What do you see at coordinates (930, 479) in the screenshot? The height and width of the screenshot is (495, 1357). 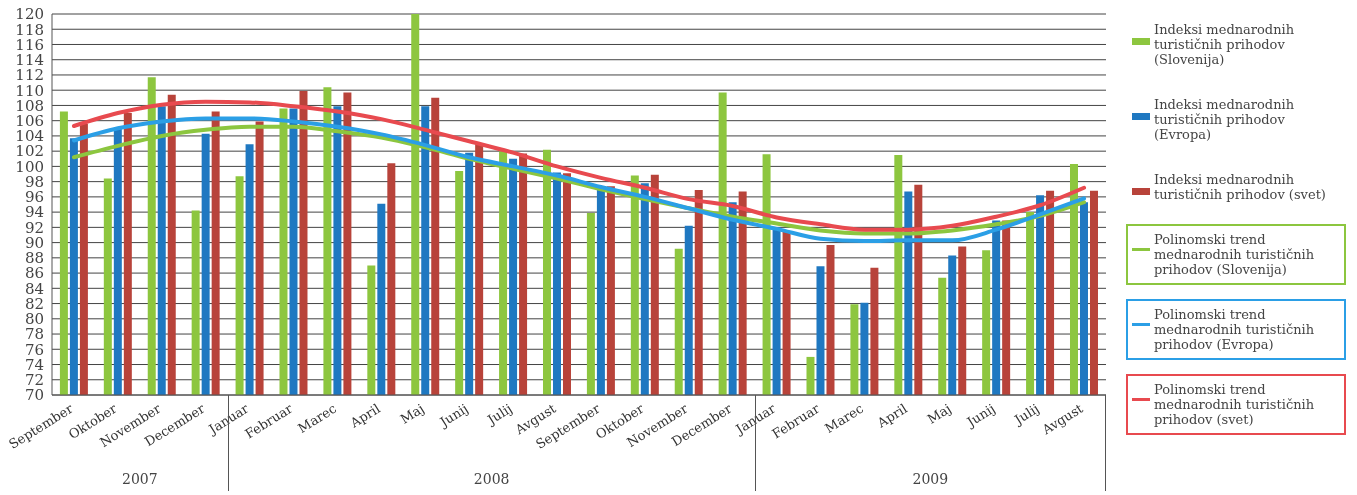 I see `text: 2009` at bounding box center [930, 479].